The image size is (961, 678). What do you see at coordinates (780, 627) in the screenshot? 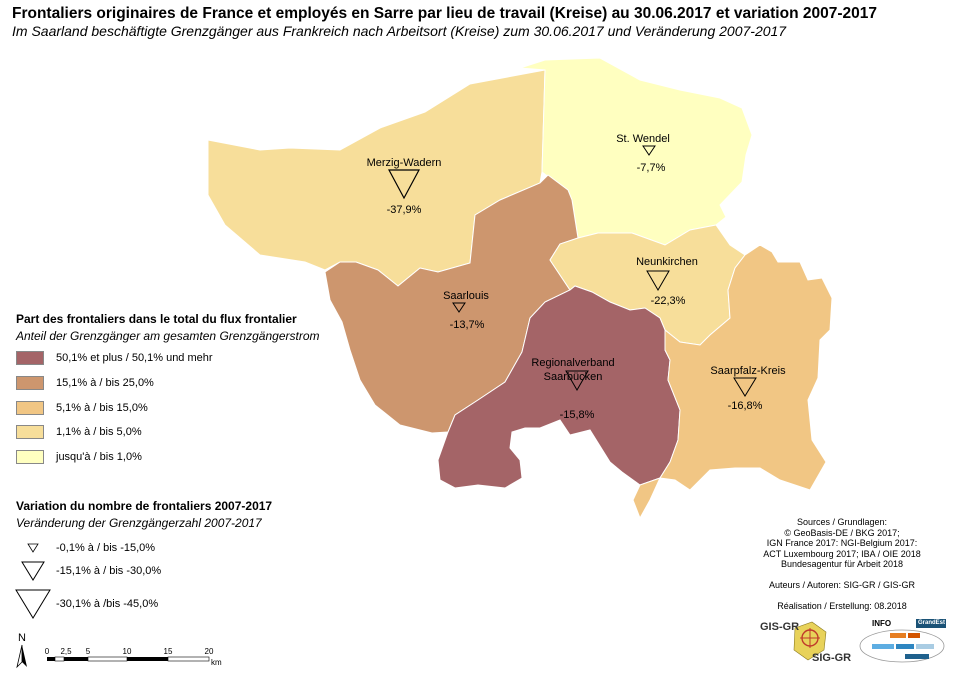
I see `logo-gis-gr-text: GIS-GR` at bounding box center [780, 627].